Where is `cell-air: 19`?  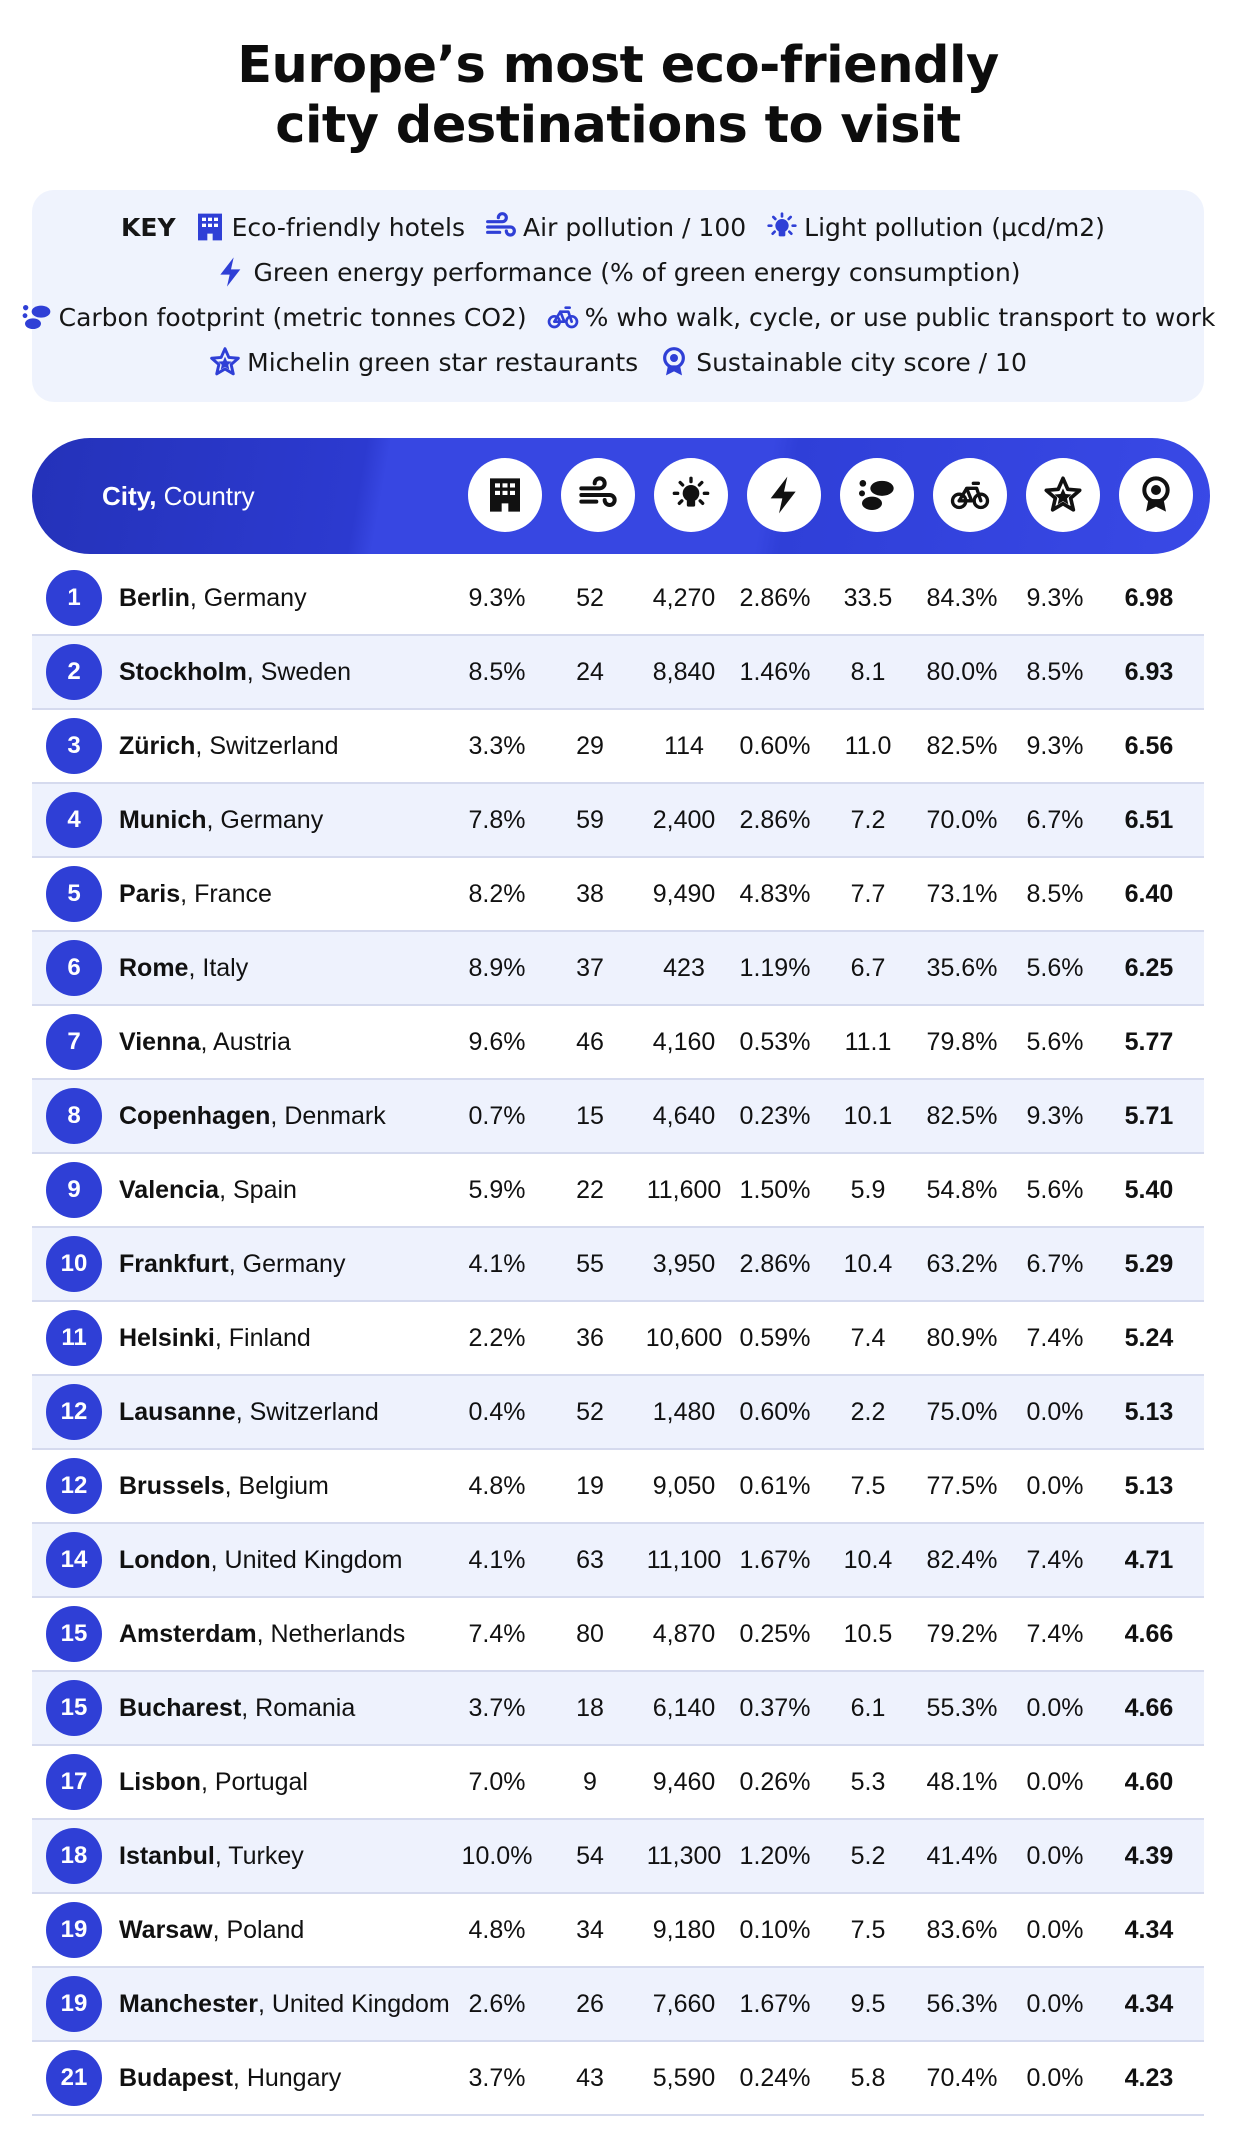 cell-air: 19 is located at coordinates (590, 1486).